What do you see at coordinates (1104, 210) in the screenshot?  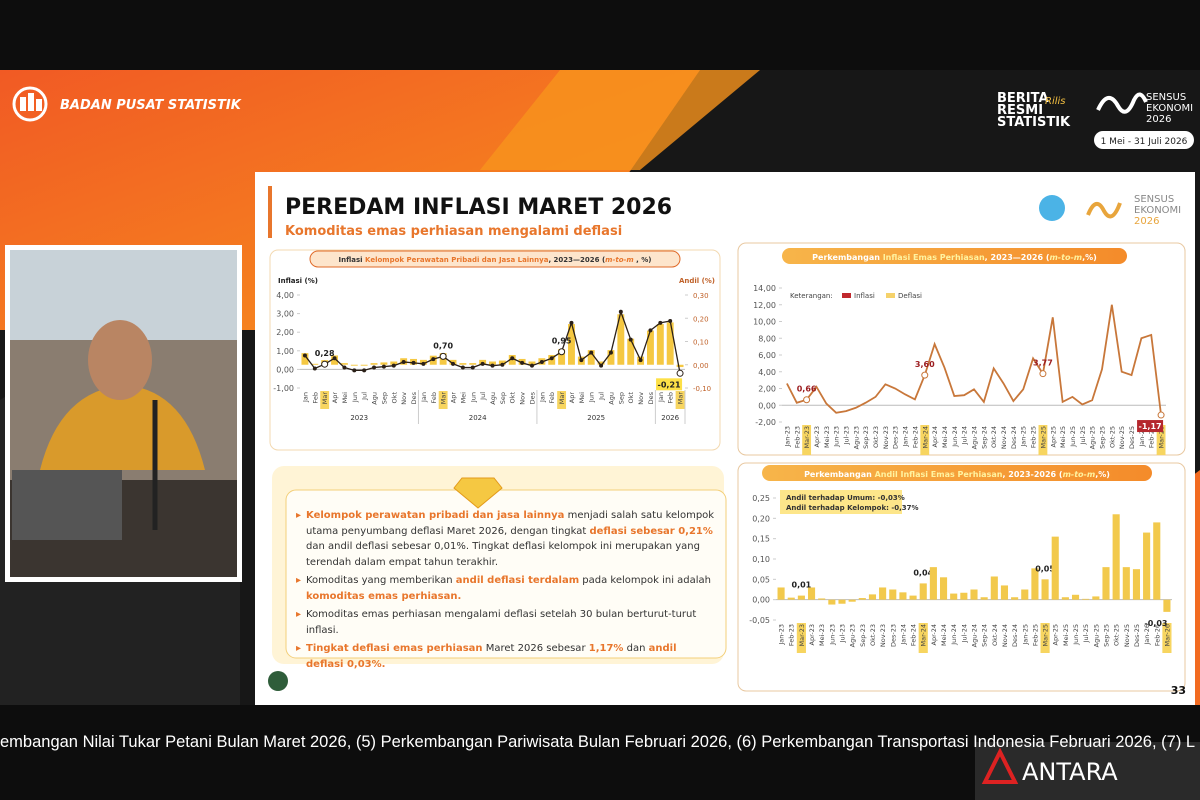 I see `slide-logo` at bounding box center [1104, 210].